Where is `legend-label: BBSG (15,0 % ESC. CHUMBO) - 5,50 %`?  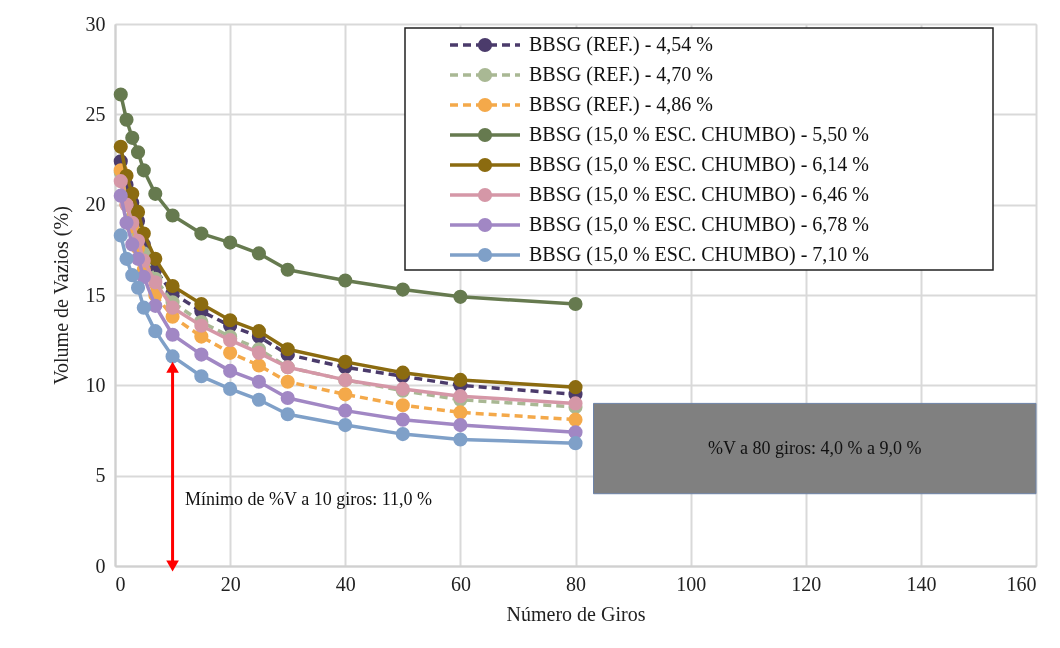 legend-label: BBSG (15,0 % ESC. CHUMBO) - 5,50 % is located at coordinates (699, 134).